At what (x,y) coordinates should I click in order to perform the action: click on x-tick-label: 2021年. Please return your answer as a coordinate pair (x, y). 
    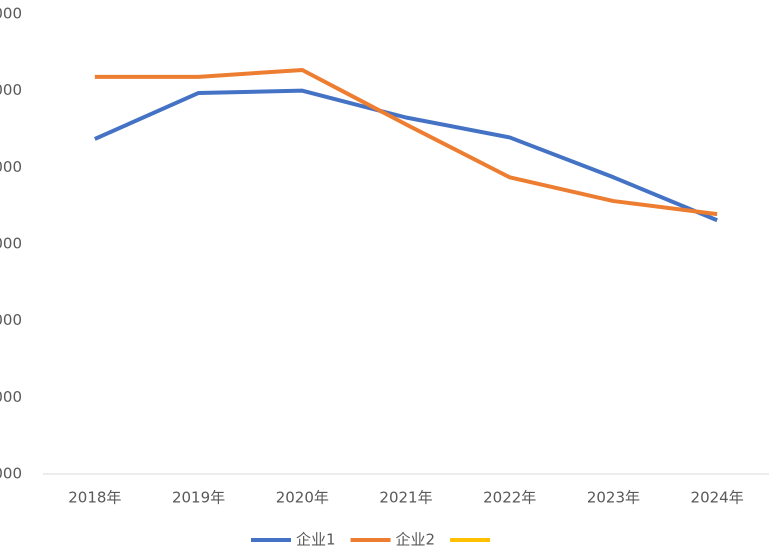
    Looking at the image, I should click on (405, 498).